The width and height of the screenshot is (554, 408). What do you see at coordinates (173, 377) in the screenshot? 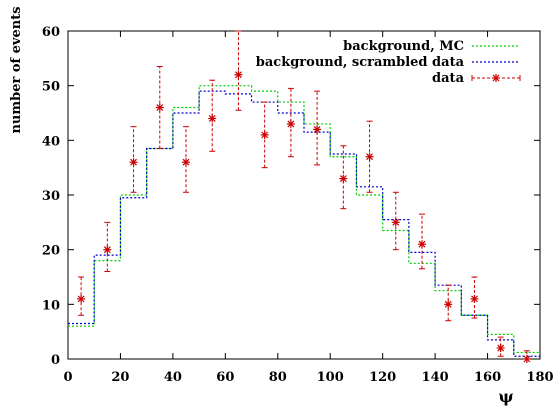
I see `x-tick-label: 40` at bounding box center [173, 377].